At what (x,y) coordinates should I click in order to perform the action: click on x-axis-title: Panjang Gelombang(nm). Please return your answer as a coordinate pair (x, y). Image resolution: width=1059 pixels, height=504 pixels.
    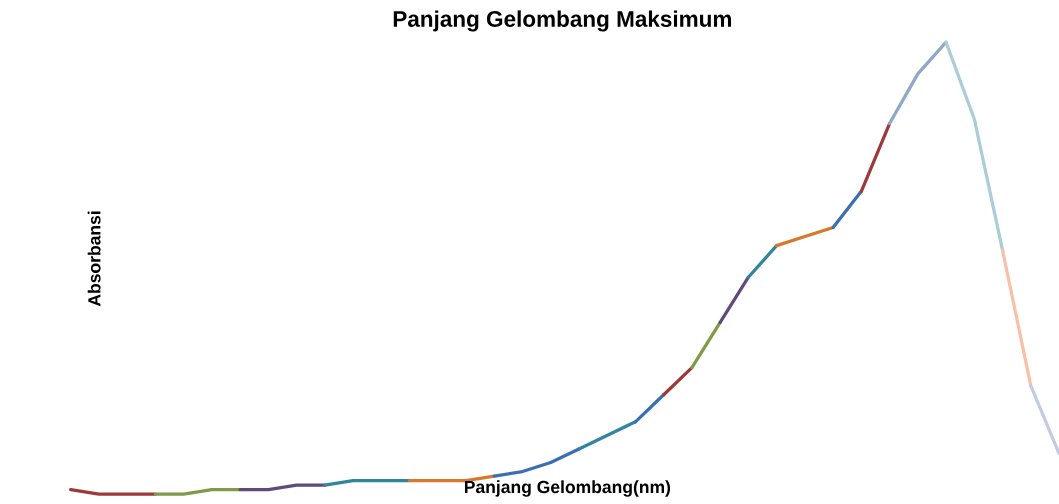
    Looking at the image, I should click on (567, 488).